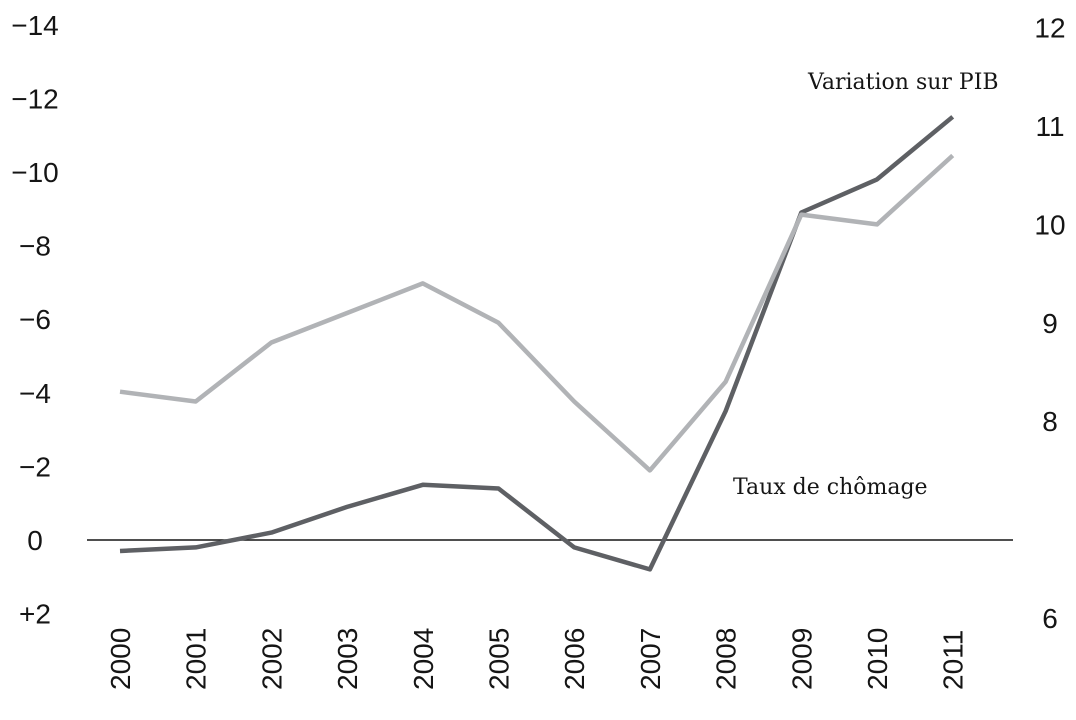 This screenshot has height=720, width=1076. I want to click on right-axis-tick-label: 11, so click(1049, 126).